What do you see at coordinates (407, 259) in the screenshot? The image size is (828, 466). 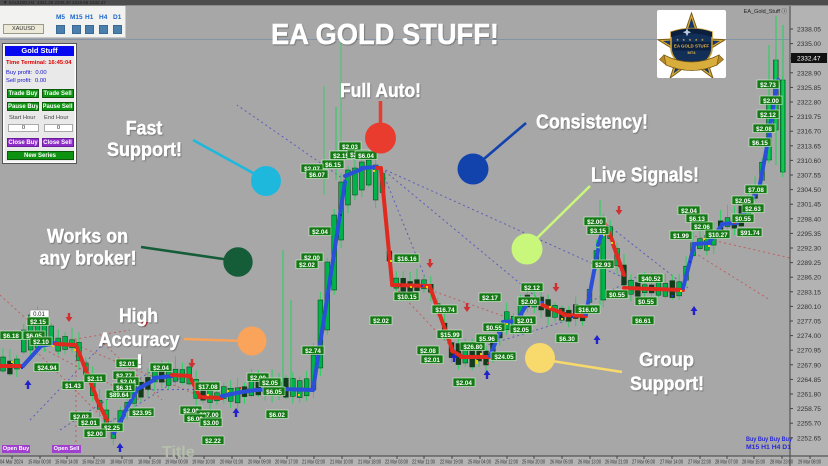 I see `svg-text: $16.16` at bounding box center [407, 259].